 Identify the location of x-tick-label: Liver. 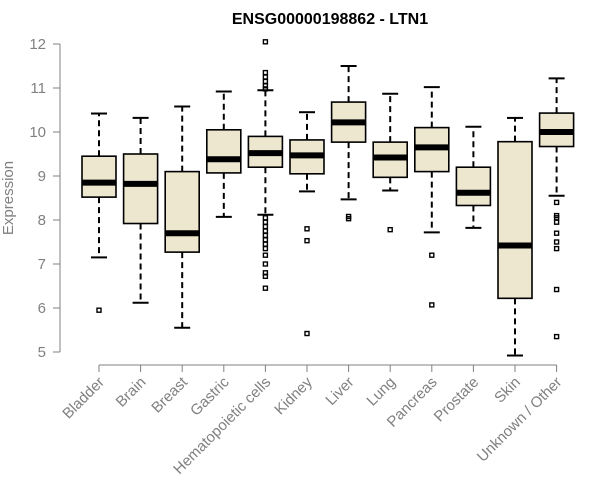
(339, 391).